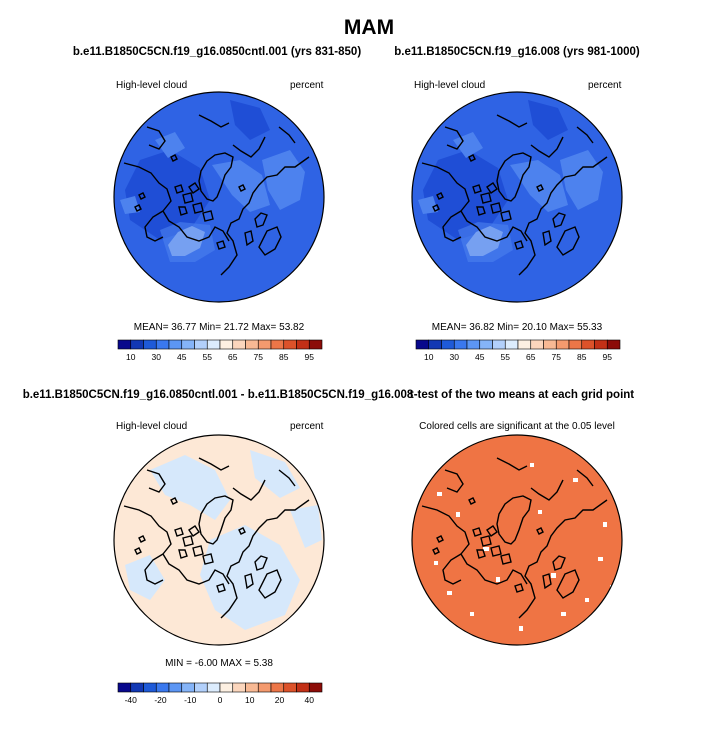 This screenshot has height=738, width=711. Describe the element at coordinates (582, 357) in the screenshot. I see `colorbar-tick-label: 85` at that location.